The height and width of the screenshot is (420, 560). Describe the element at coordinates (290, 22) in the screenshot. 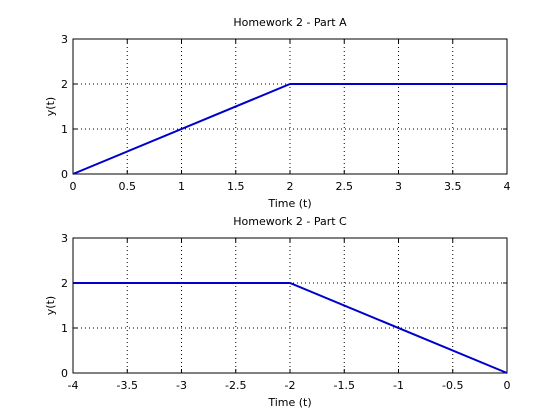

I see `chart-title: Homework 2 - Part A` at that location.